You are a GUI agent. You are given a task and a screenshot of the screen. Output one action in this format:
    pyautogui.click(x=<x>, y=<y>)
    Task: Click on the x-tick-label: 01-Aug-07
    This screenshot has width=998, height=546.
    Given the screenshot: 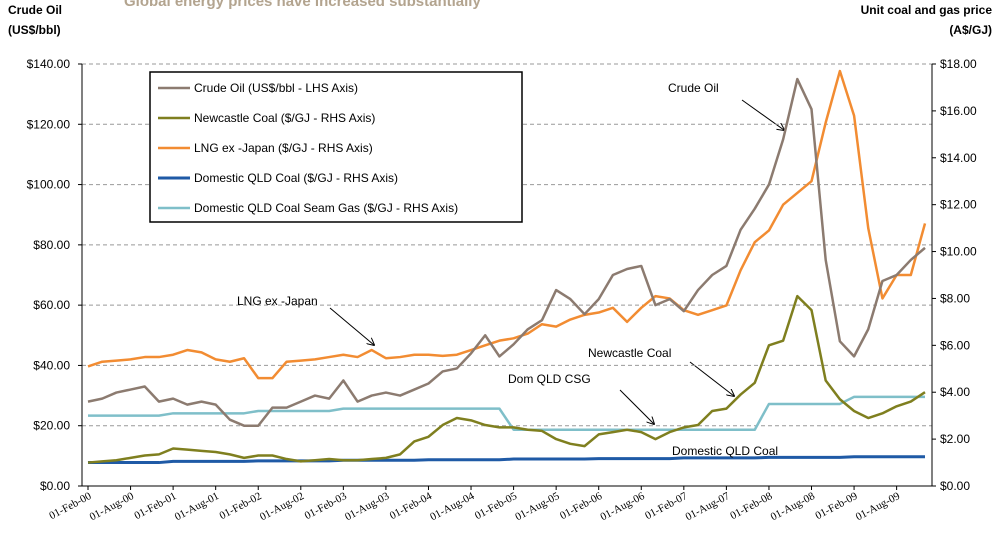 What is the action you would take?
    pyautogui.click(x=708, y=506)
    